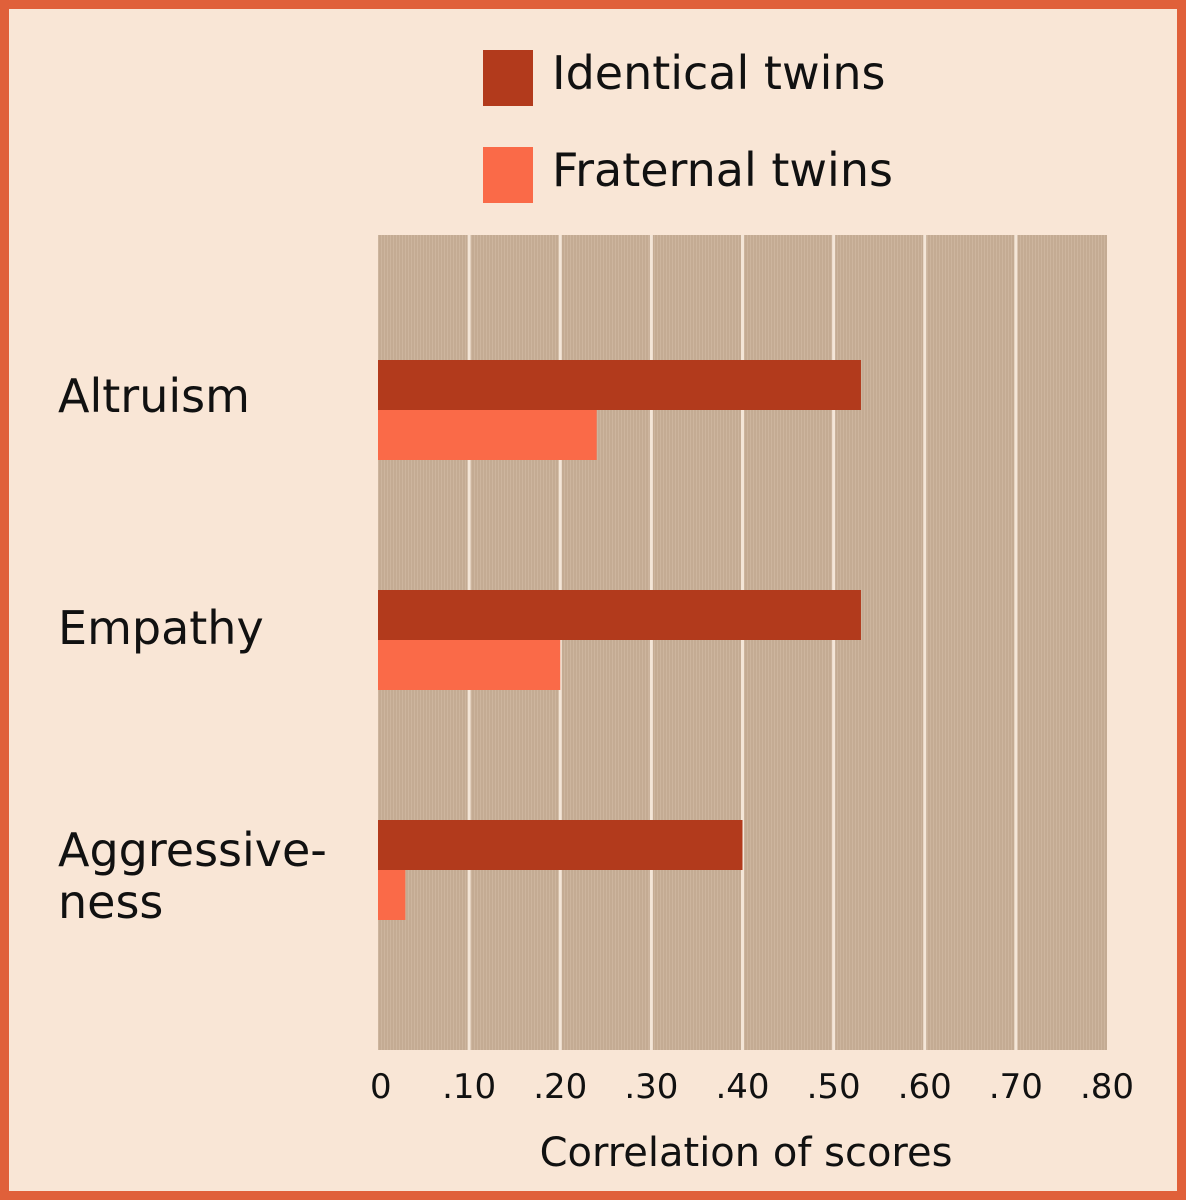 This screenshot has width=1186, height=1200. Describe the element at coordinates (381, 1087) in the screenshot. I see `x-tick-label: 0` at that location.